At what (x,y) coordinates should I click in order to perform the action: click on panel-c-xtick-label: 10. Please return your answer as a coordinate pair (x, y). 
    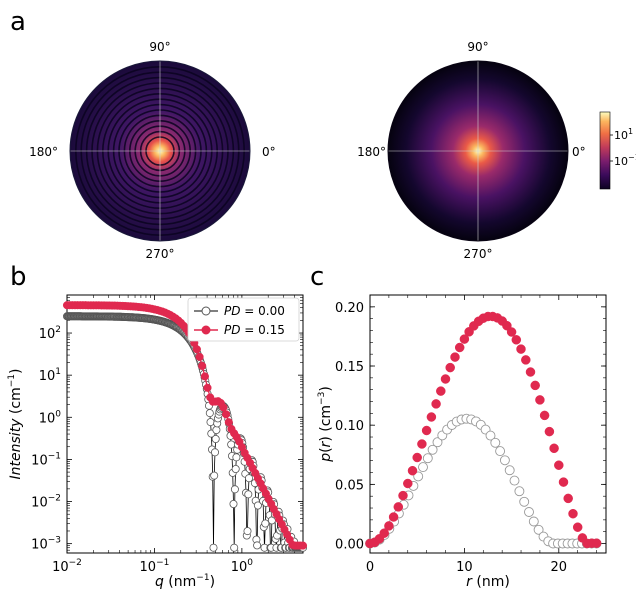
    Looking at the image, I should click on (464, 567).